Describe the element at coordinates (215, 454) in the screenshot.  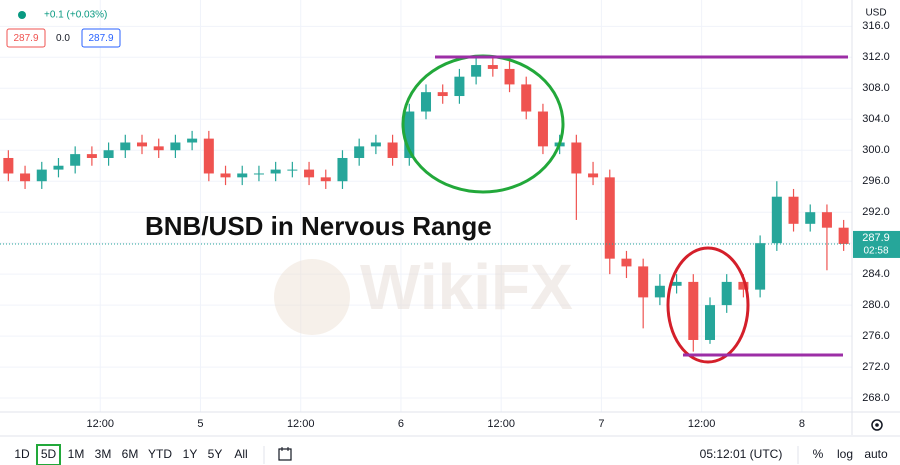
I see `range-button: 5Y` at that location.